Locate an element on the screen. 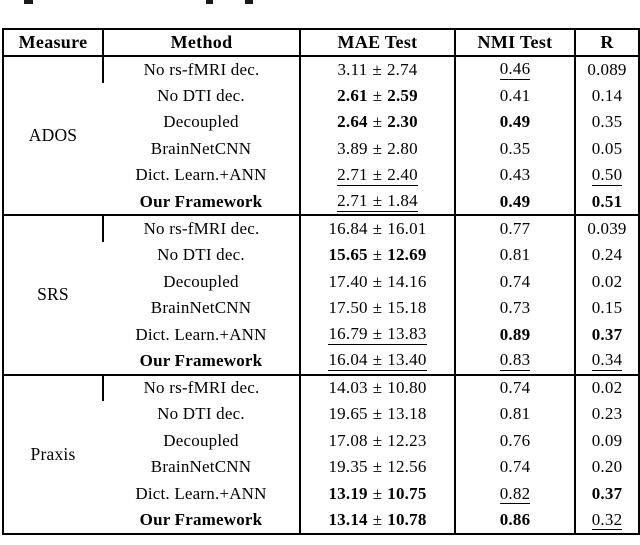 The height and width of the screenshot is (545, 640). mae-cell: 14.03 ±10.80 is located at coordinates (377, 388).